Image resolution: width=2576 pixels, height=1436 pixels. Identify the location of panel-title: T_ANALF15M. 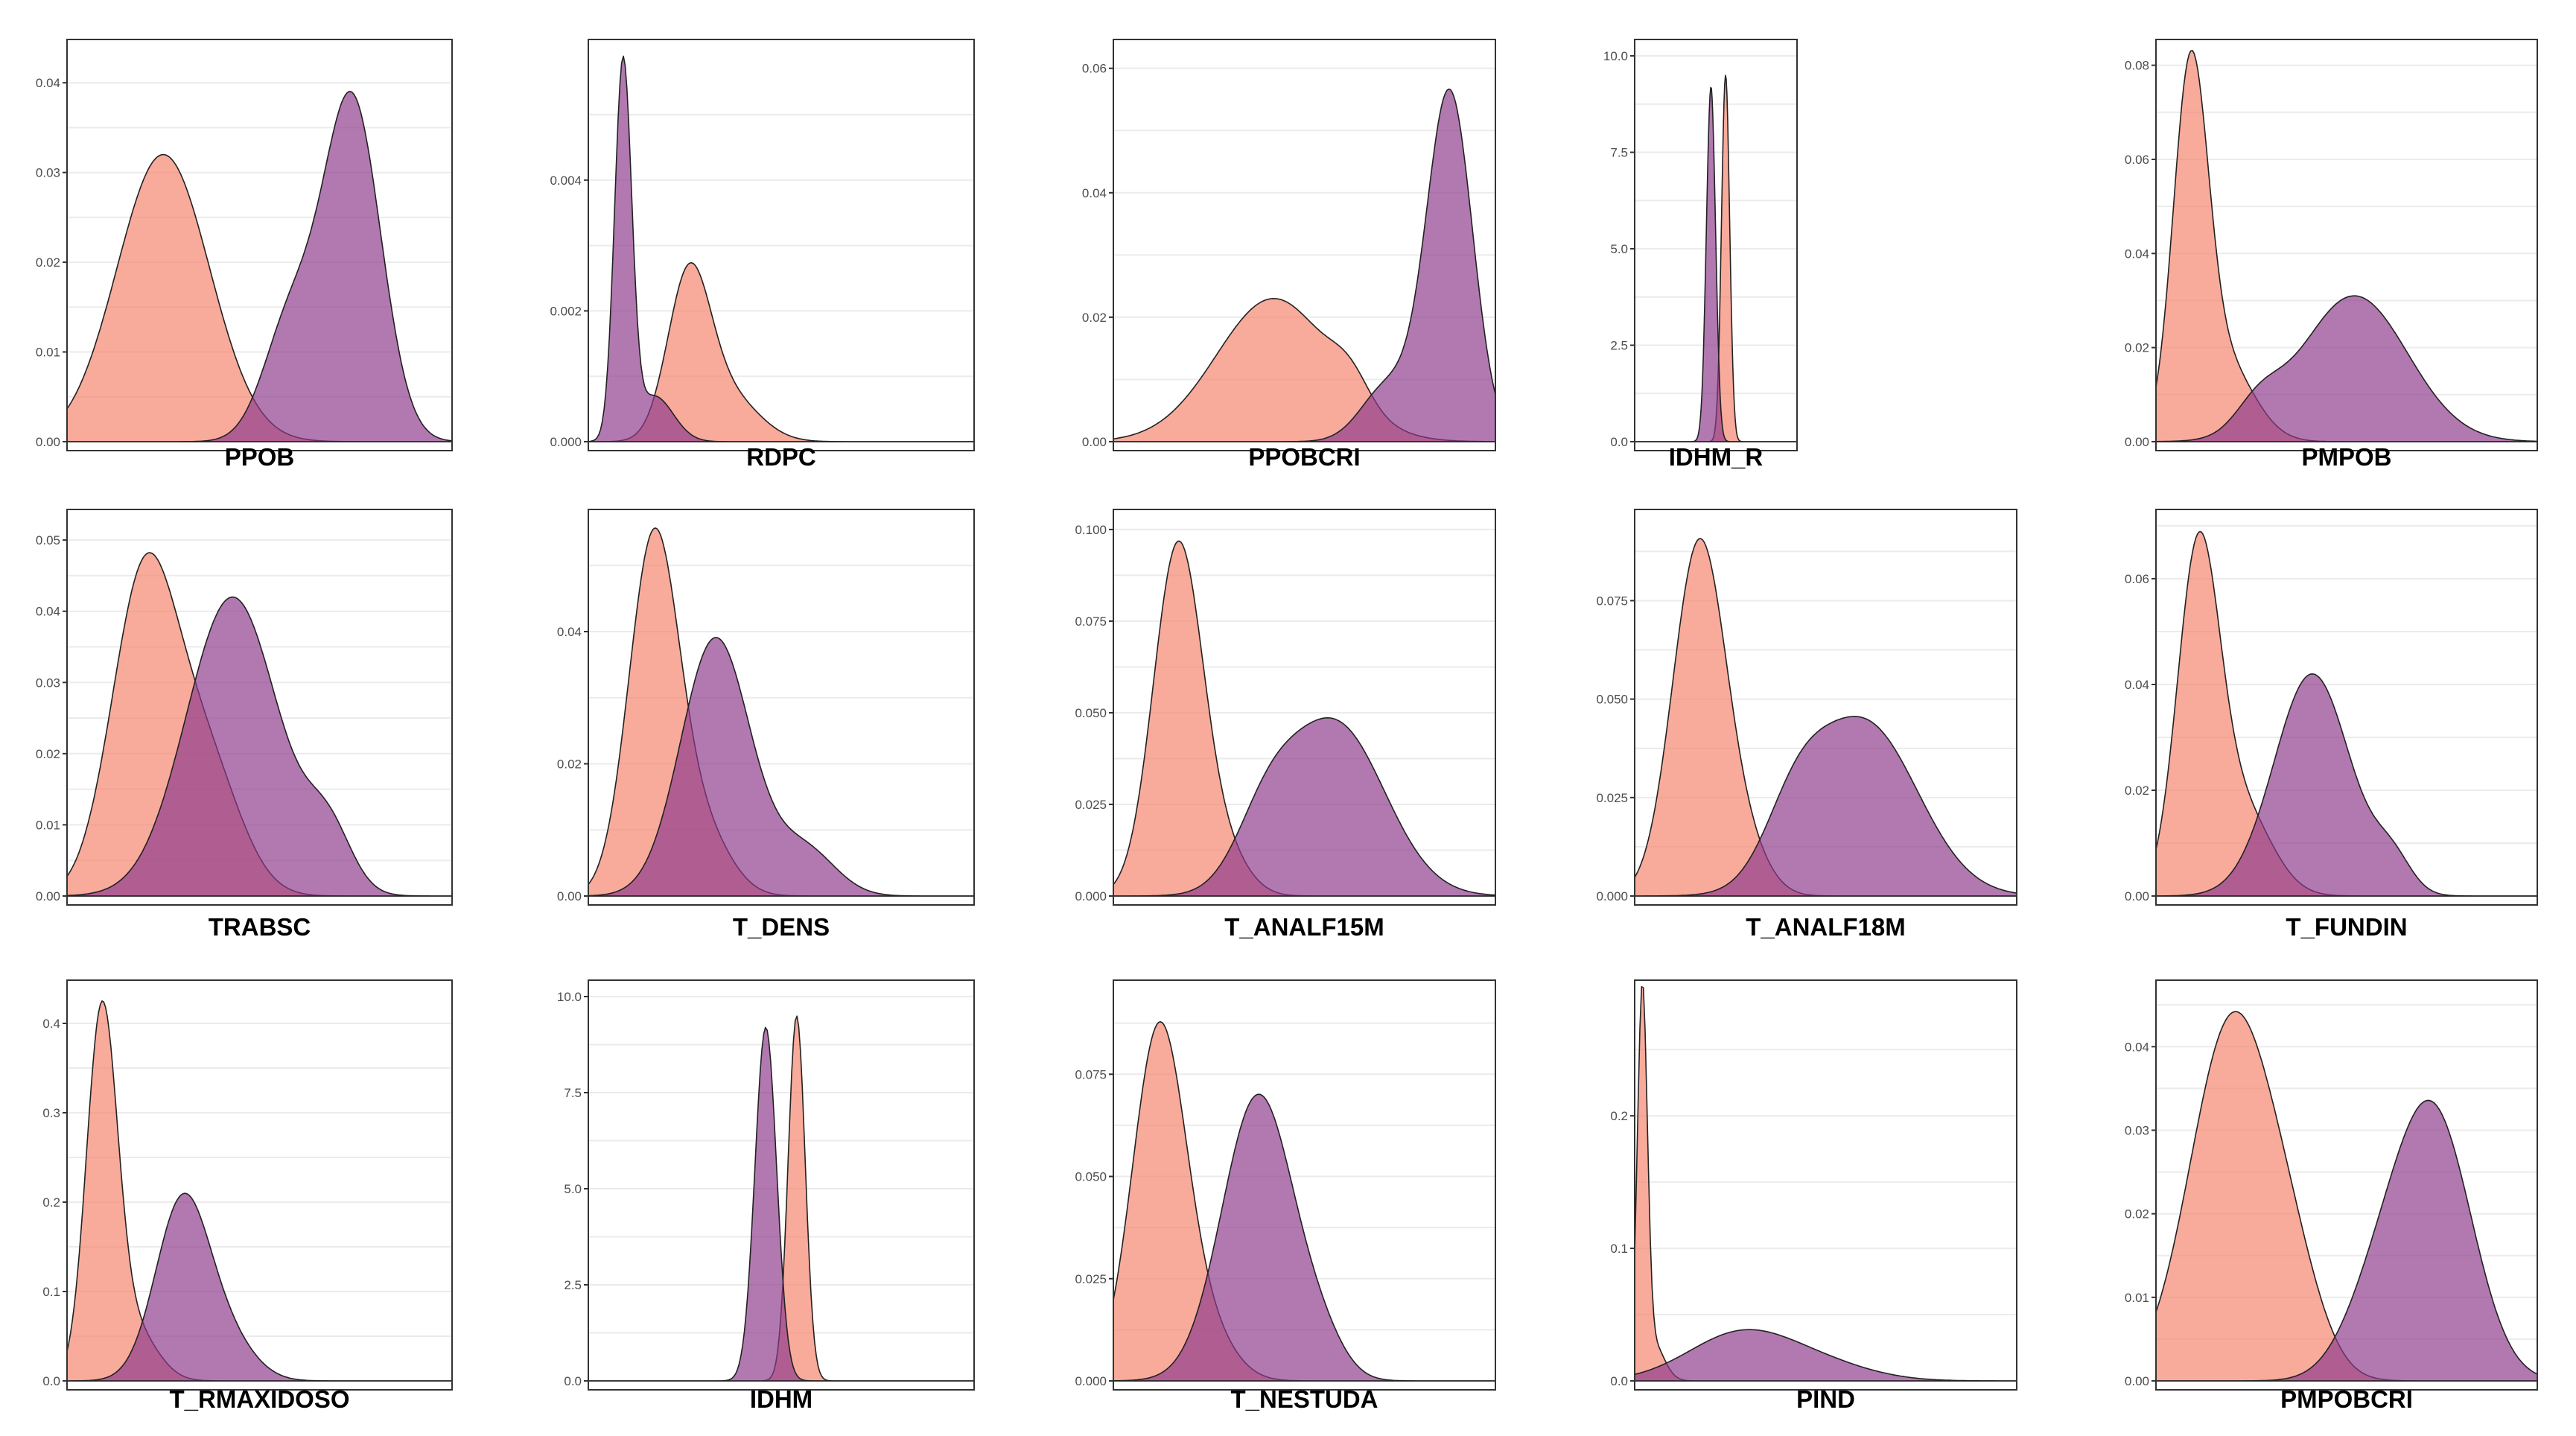
(1304, 927).